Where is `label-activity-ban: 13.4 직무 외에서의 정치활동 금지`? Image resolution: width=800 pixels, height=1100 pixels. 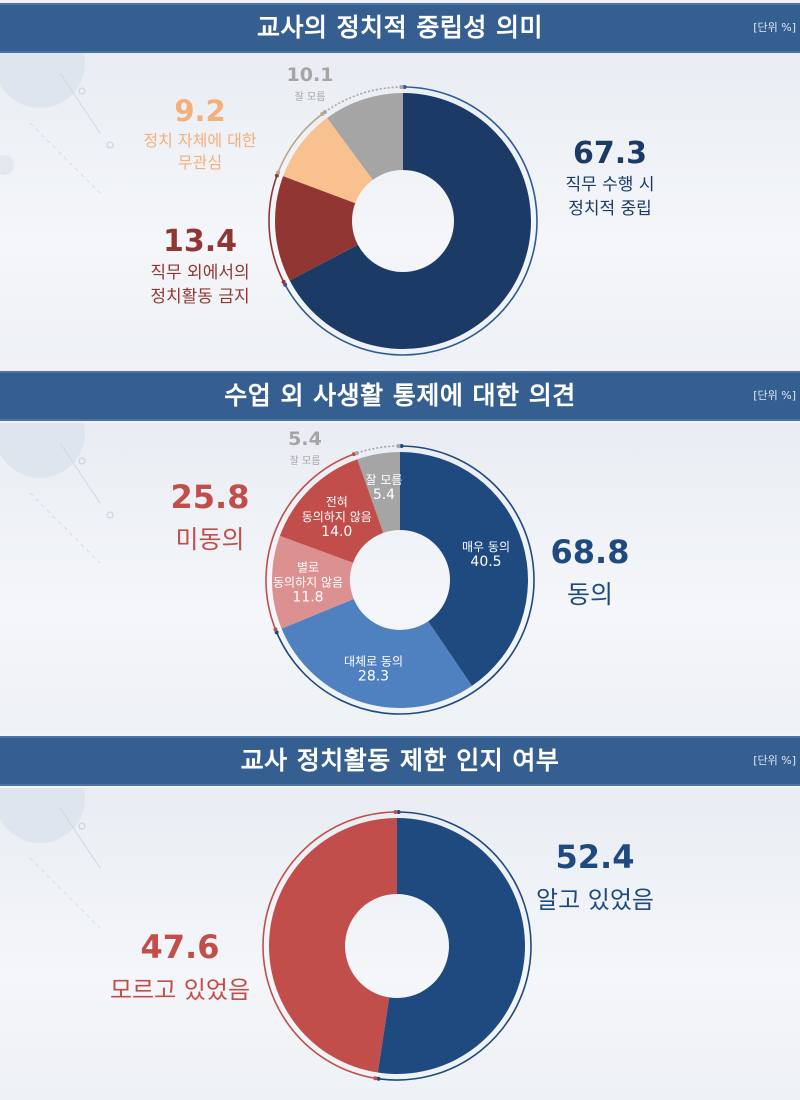 label-activity-ban: 13.4 직무 외에서의 정치활동 금지 is located at coordinates (200, 265).